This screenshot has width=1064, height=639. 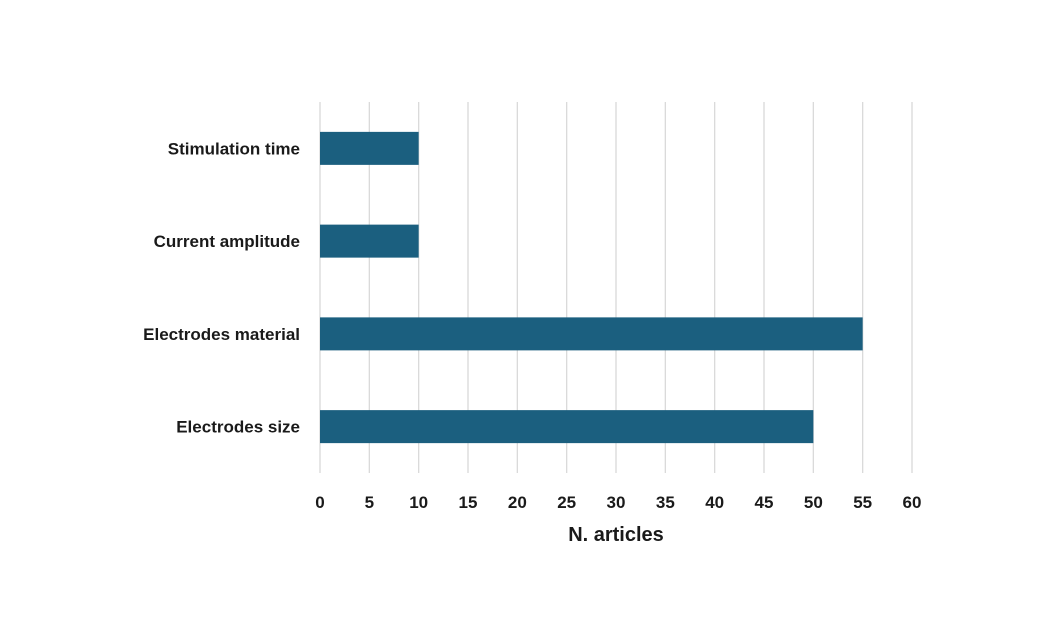 I want to click on x-tick-label: 40, so click(x=714, y=502).